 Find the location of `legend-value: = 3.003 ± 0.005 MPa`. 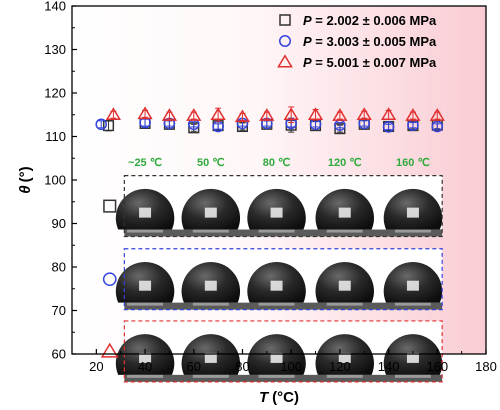

legend-value: = 3.003 ± 0.005 MPa is located at coordinates (374, 41).